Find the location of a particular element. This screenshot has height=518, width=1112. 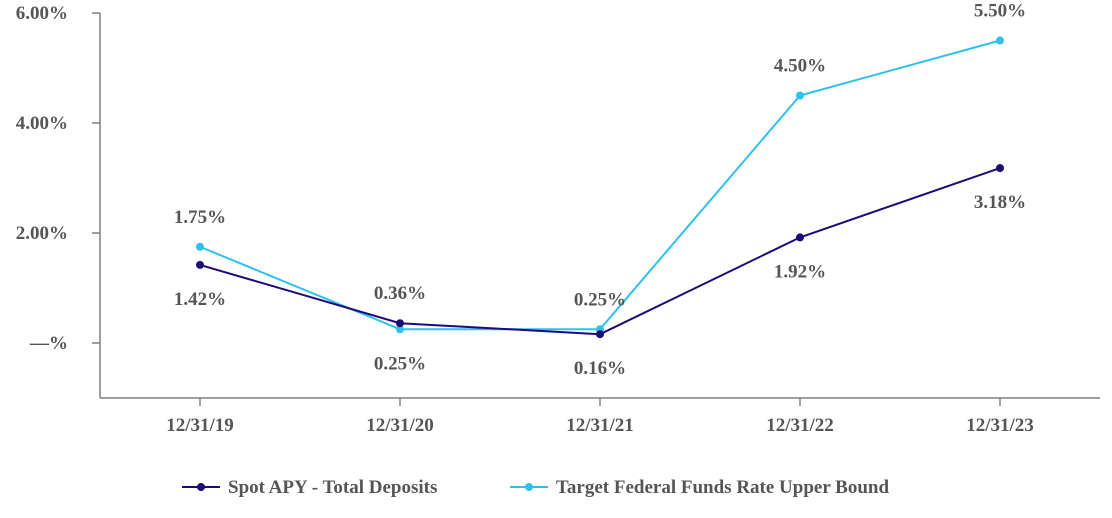

data-label: 5.50% is located at coordinates (1000, 11).